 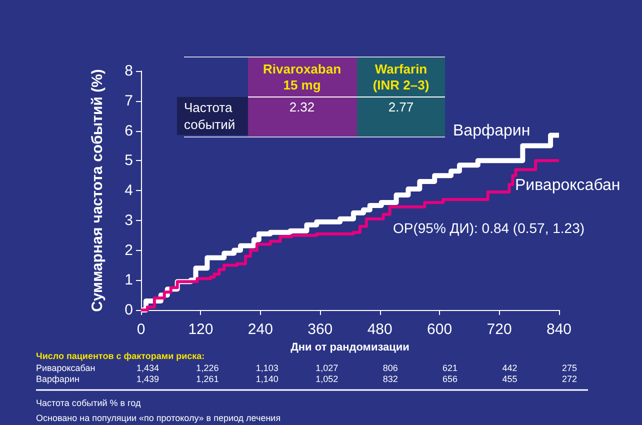 What do you see at coordinates (128, 310) in the screenshot?
I see `y-tick-label: 0` at bounding box center [128, 310].